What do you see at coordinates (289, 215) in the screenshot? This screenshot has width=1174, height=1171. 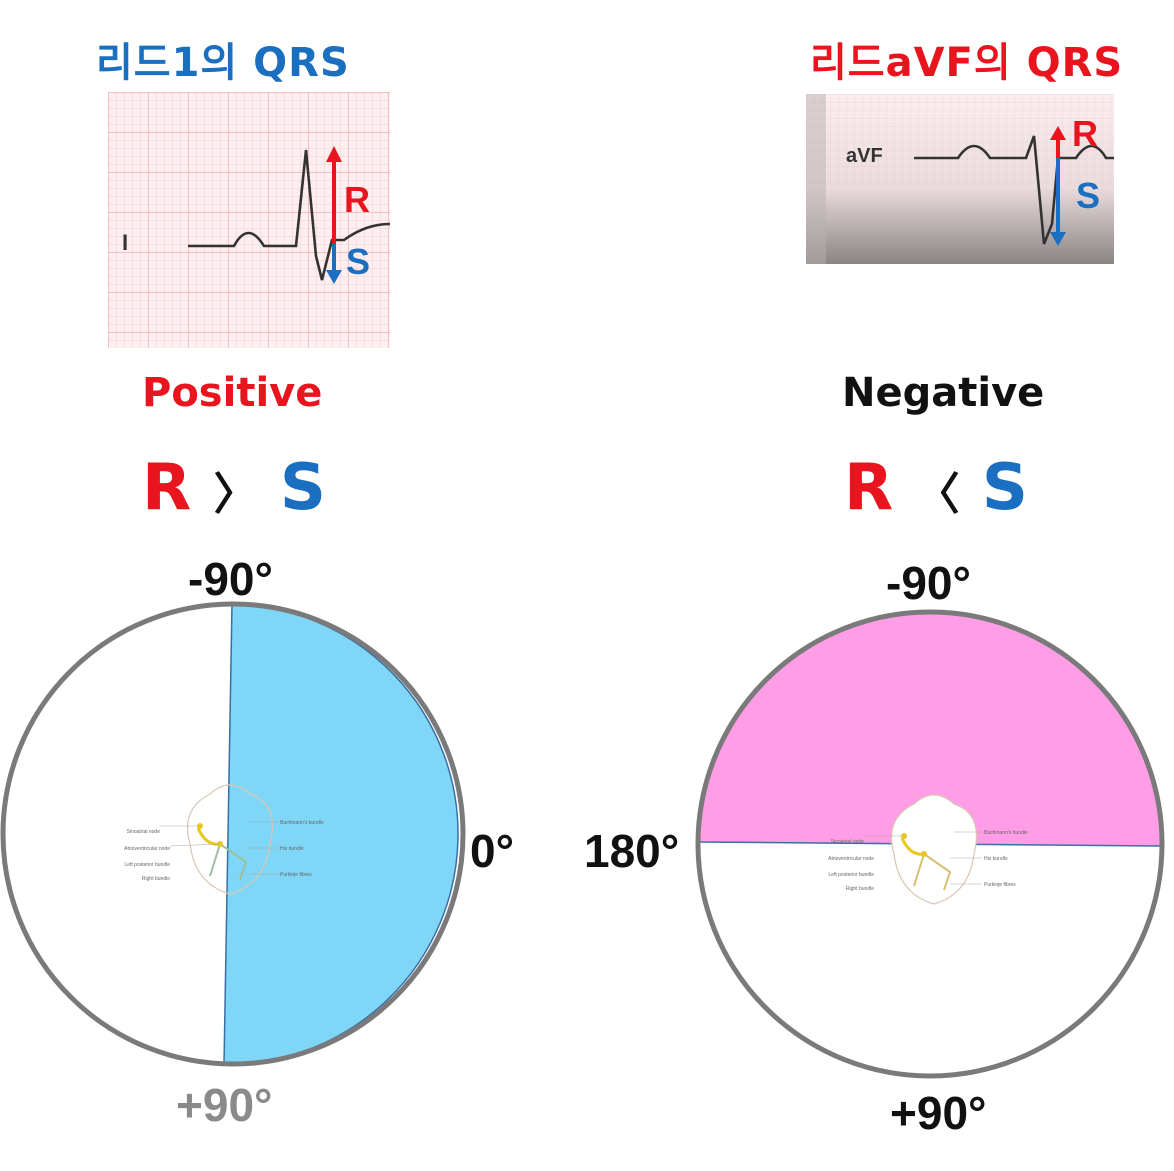 I see `lead-i-waveform` at bounding box center [289, 215].